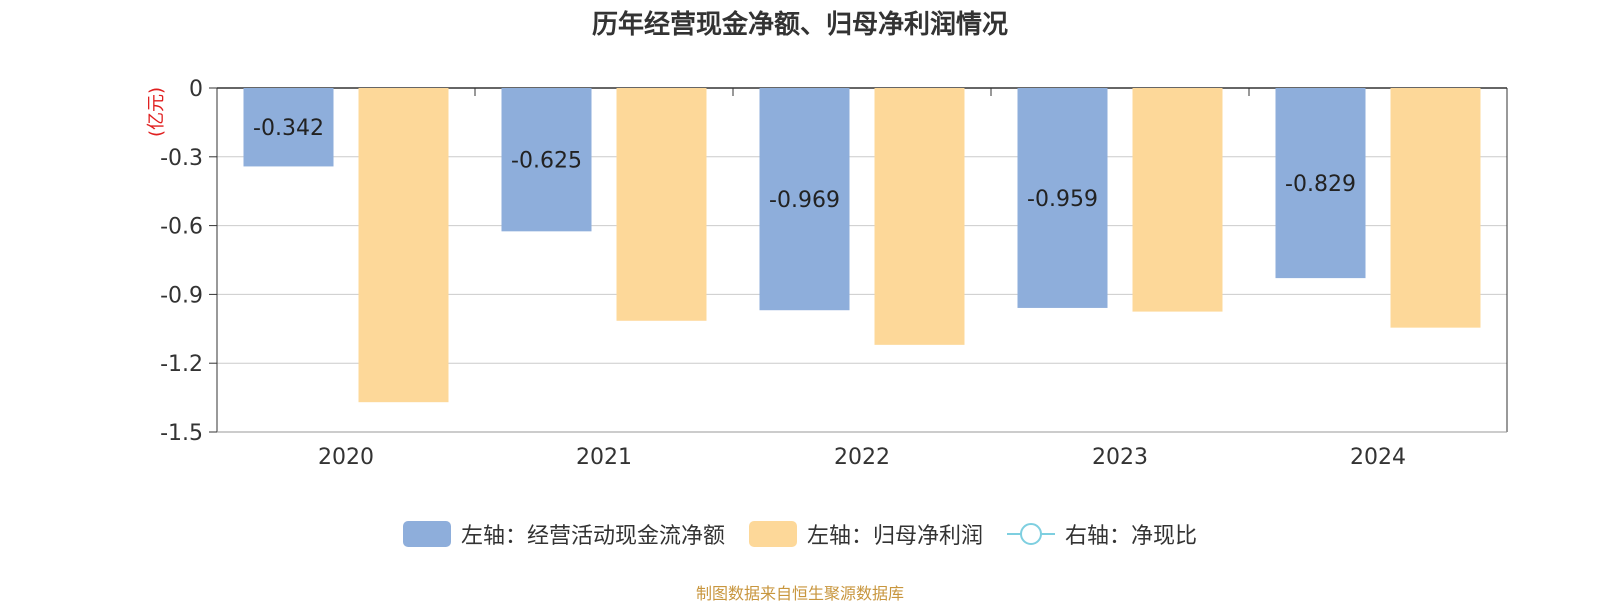 This screenshot has height=604, width=1600. I want to click on legend-line-circle-icon, so click(1031, 534).